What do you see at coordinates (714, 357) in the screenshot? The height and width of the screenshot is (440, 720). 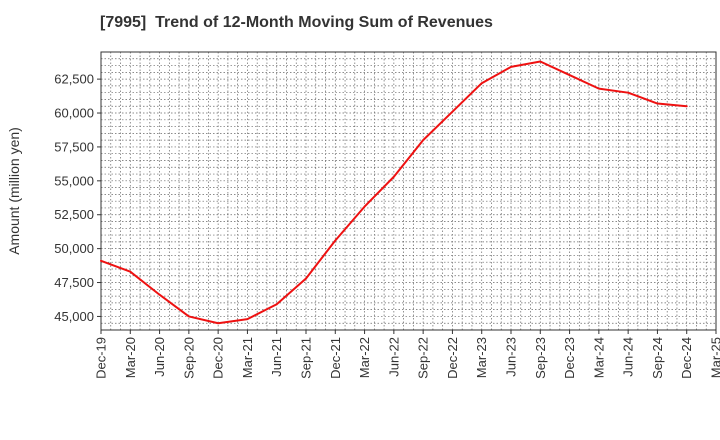 I see `x-tick-label: Mar-25` at bounding box center [714, 357].